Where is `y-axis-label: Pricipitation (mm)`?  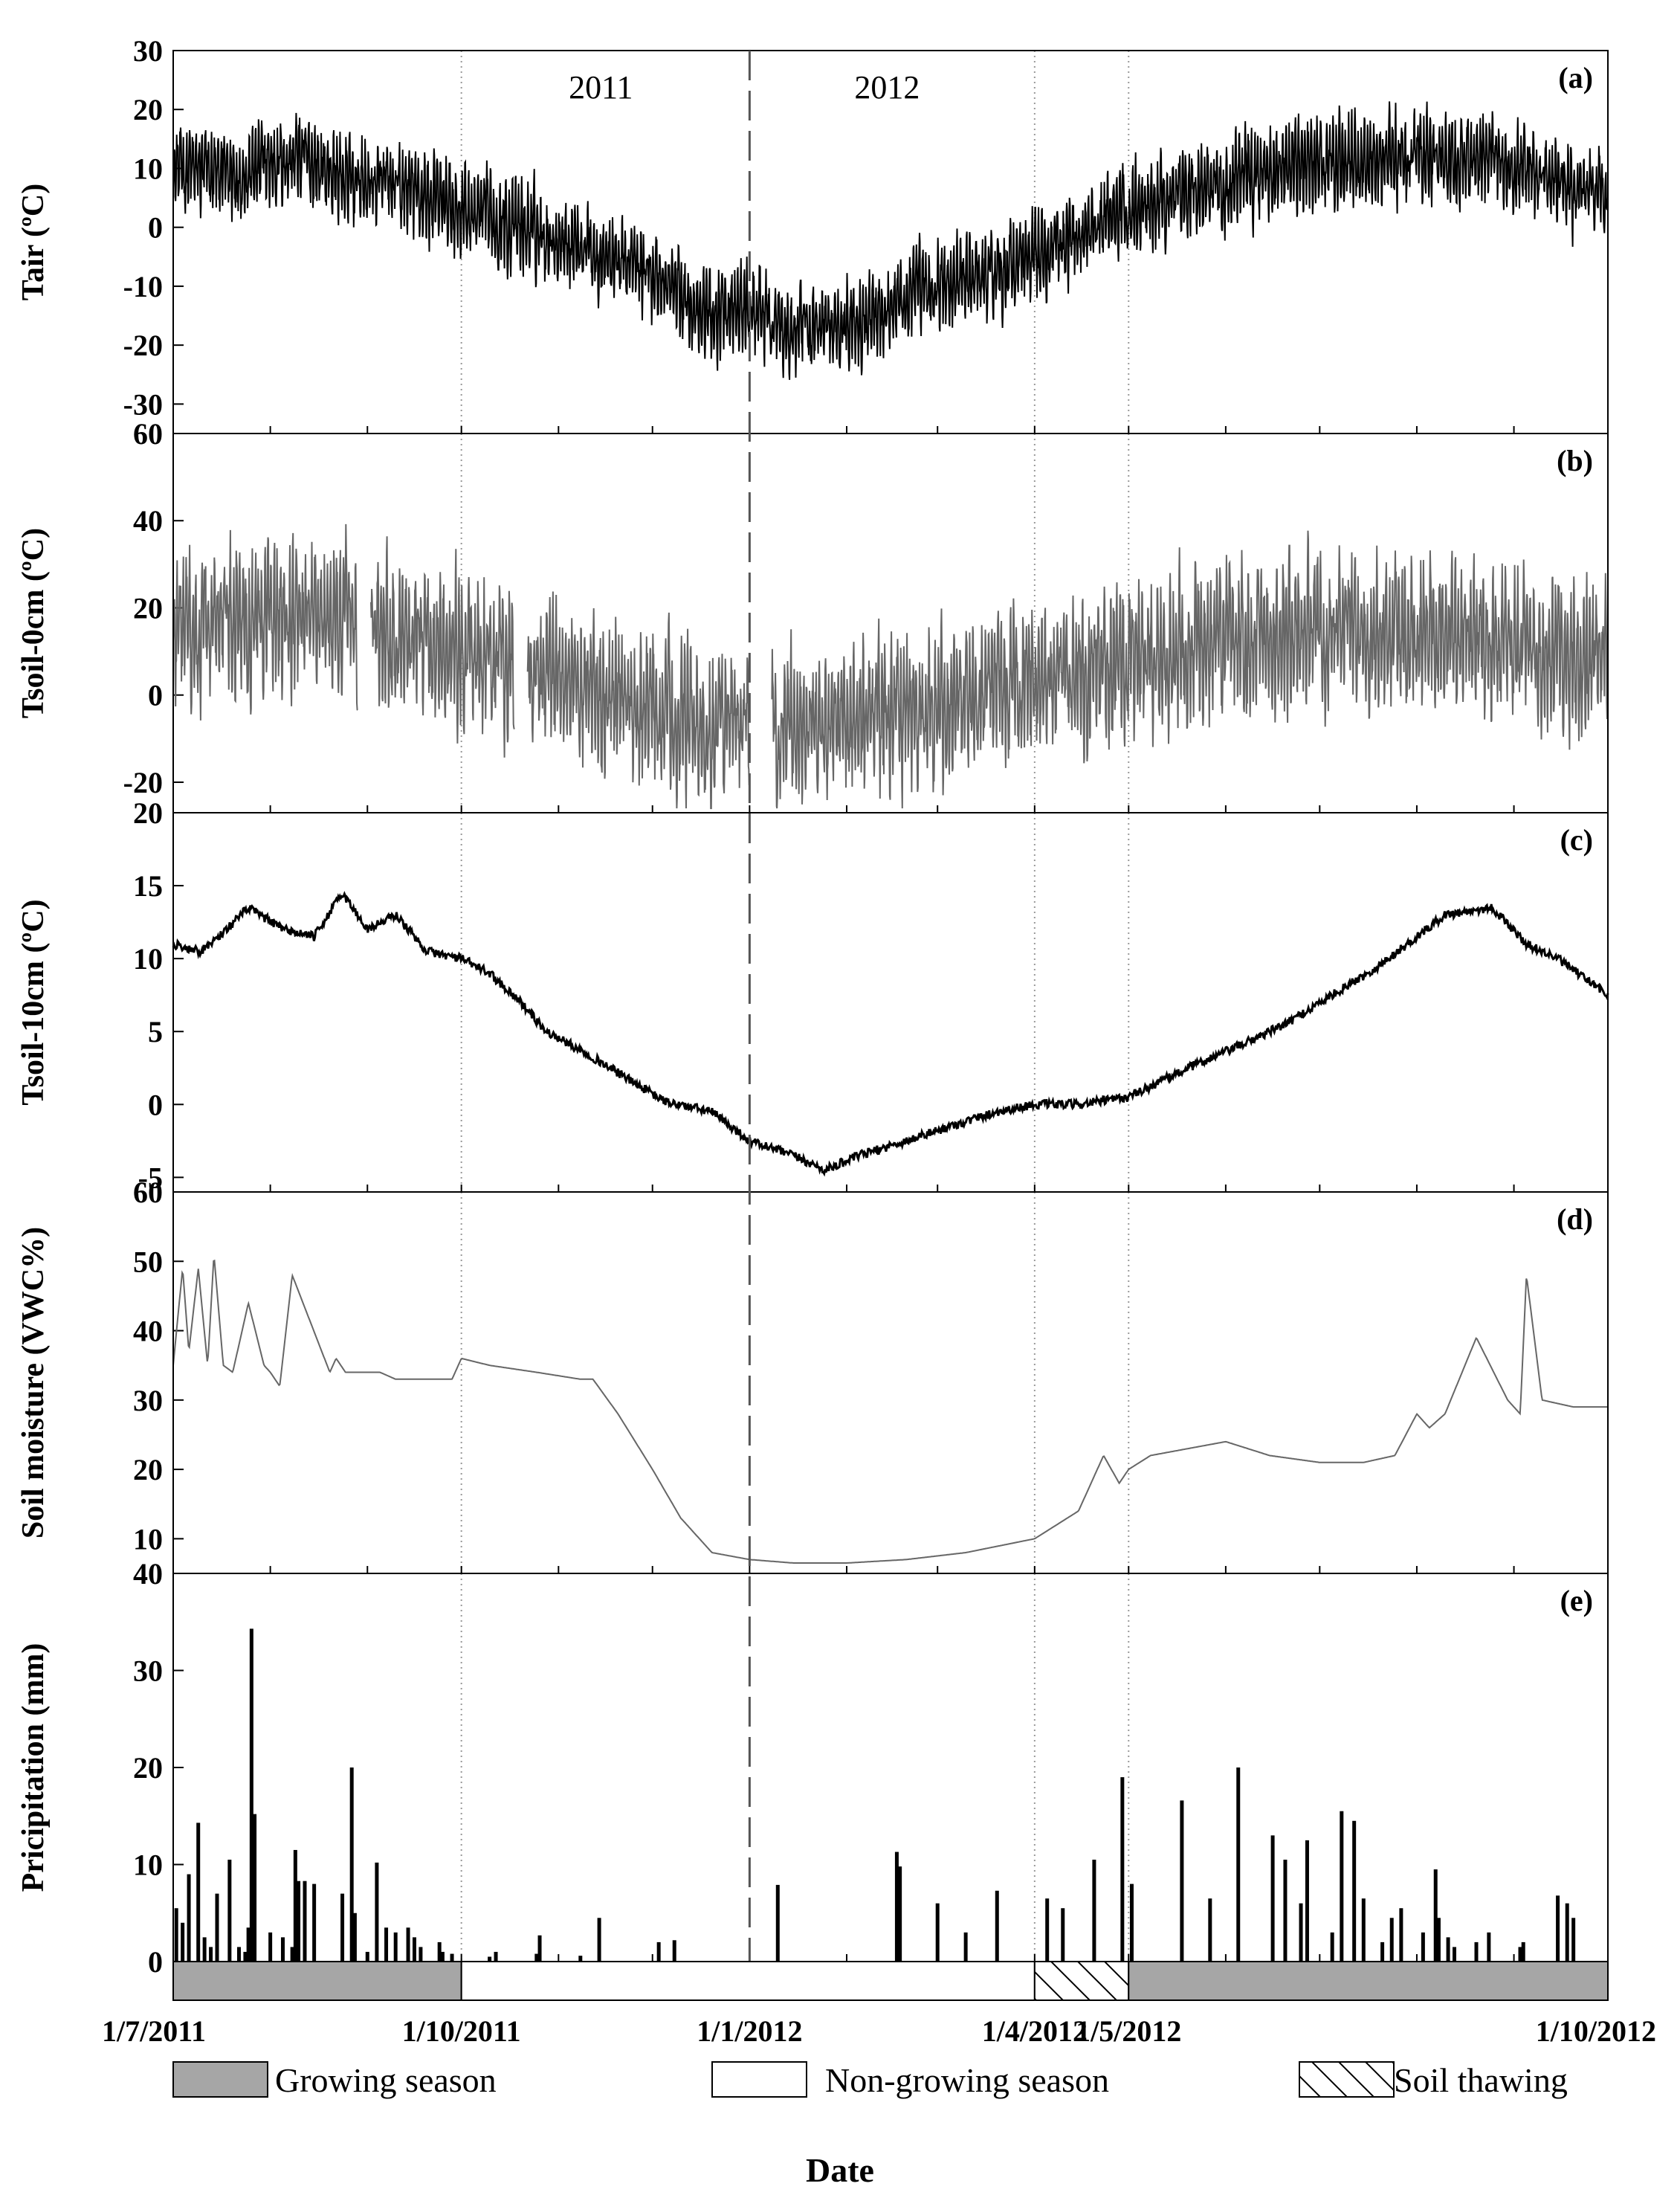
y-axis-label: Pricipitation (mm) is located at coordinates (34, 1767).